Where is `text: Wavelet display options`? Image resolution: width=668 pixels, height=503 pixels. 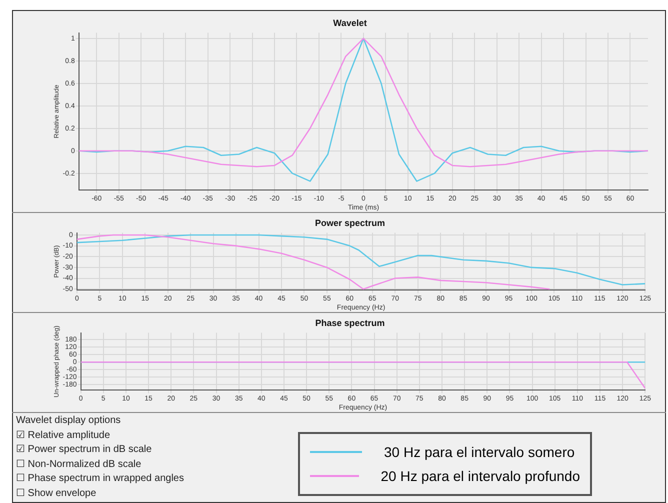 text: Wavelet display options is located at coordinates (69, 421).